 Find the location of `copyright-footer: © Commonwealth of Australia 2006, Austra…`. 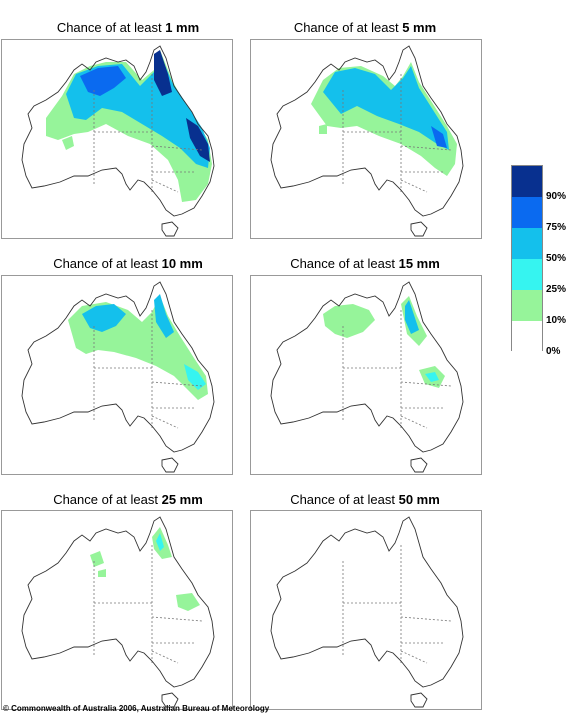

copyright-footer: © Commonwealth of Australia 2006, Austra… is located at coordinates (136, 708).